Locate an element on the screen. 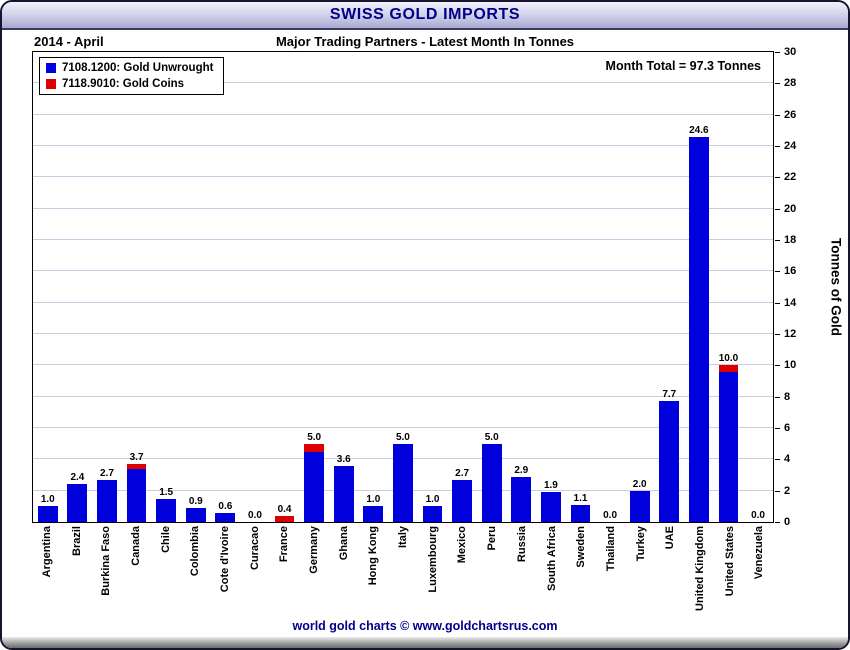 The width and height of the screenshot is (850, 650). bar-slot: 2.7 is located at coordinates (462, 287).